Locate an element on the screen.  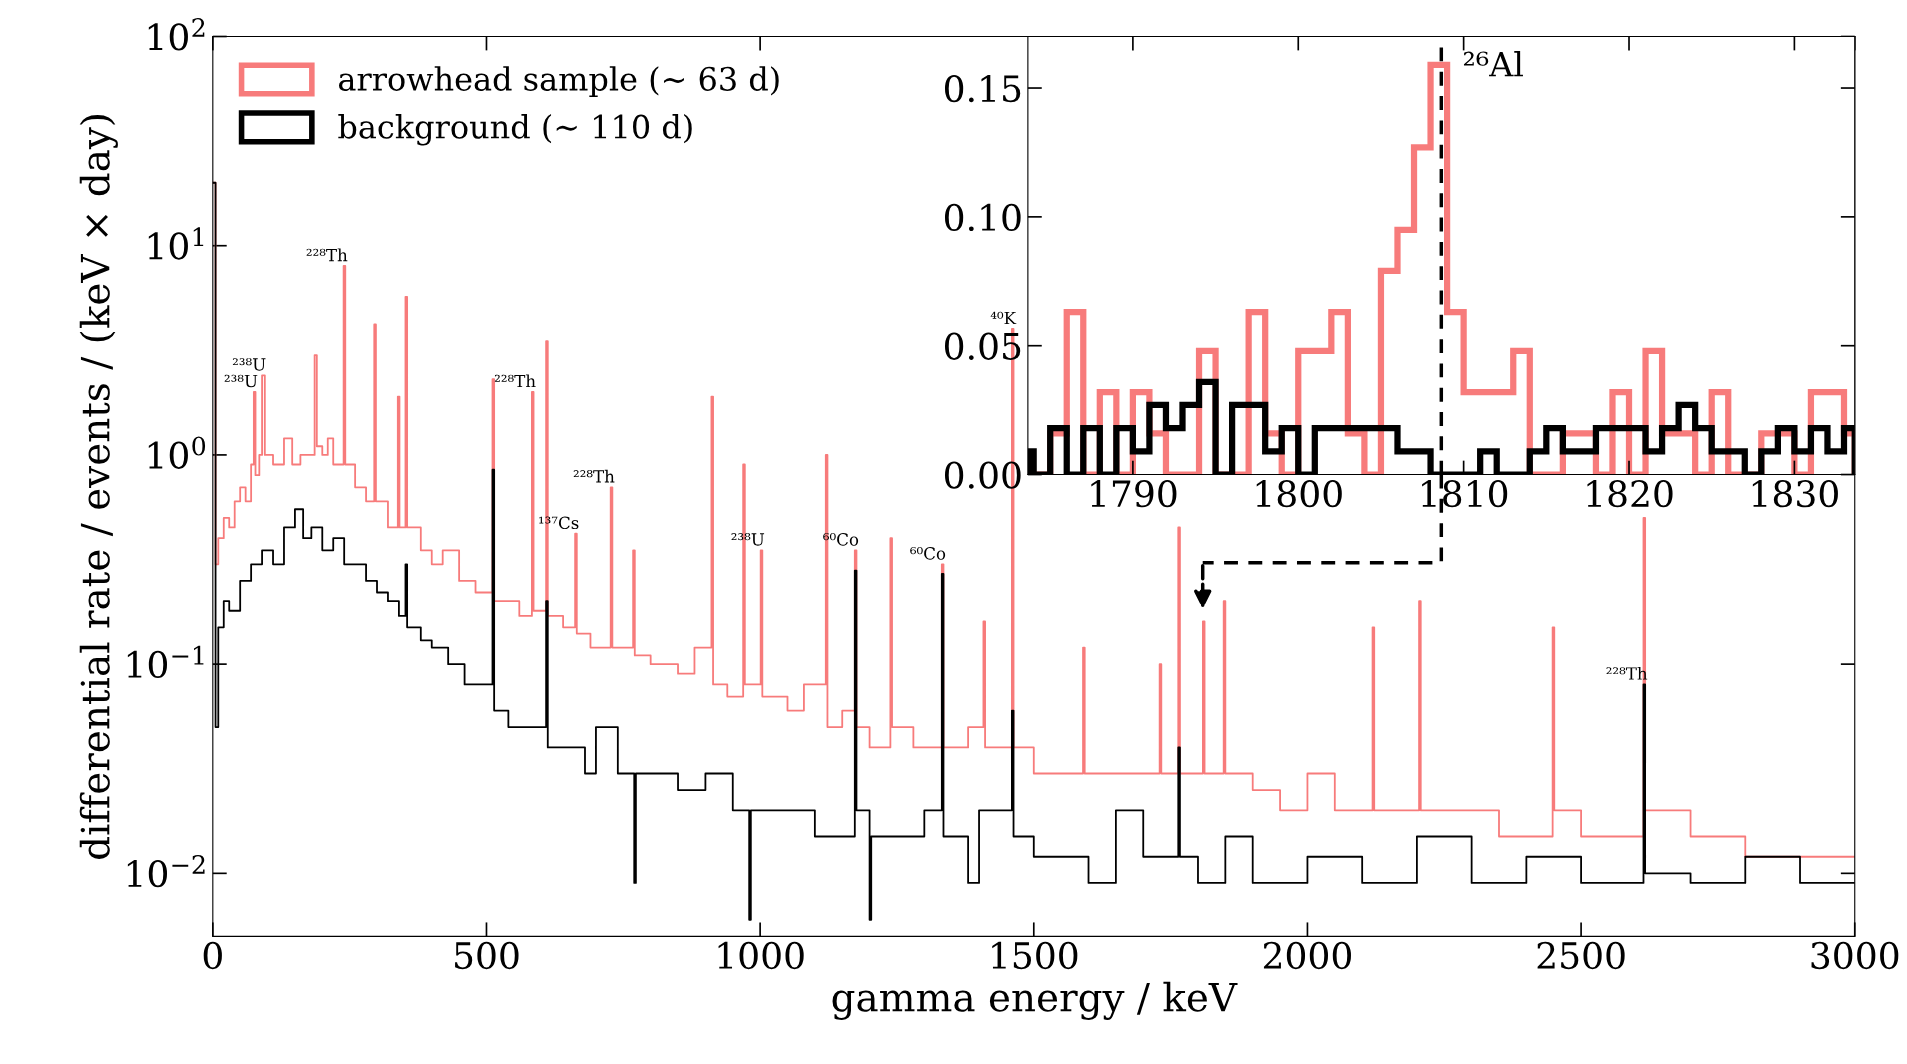
x-tick-label: 500 is located at coordinates (487, 955).